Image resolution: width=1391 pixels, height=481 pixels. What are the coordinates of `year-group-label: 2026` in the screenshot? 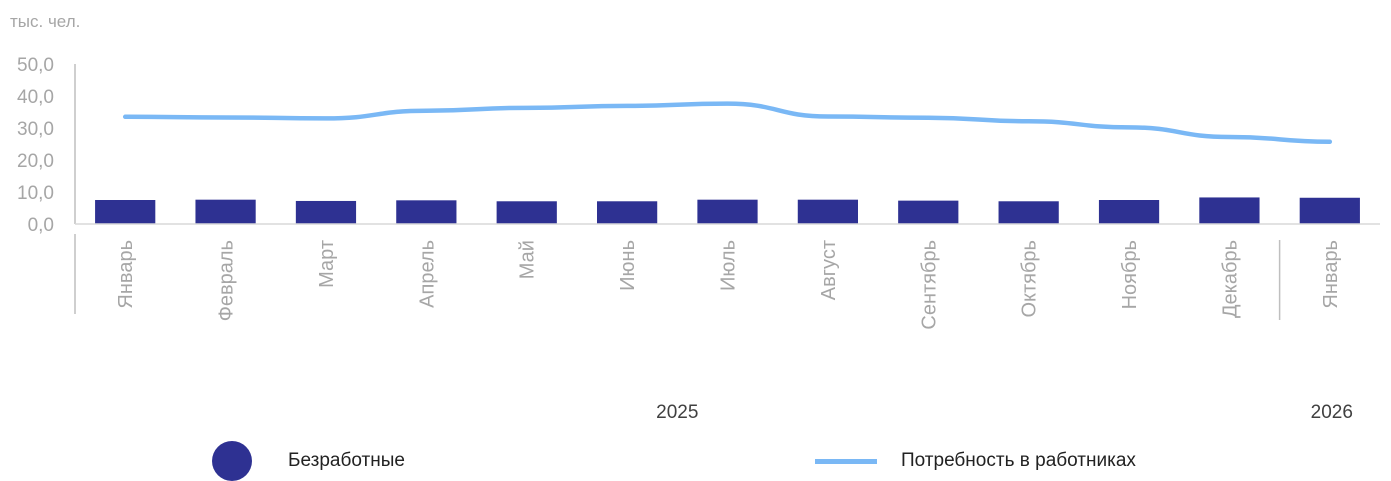 It's located at (1332, 412).